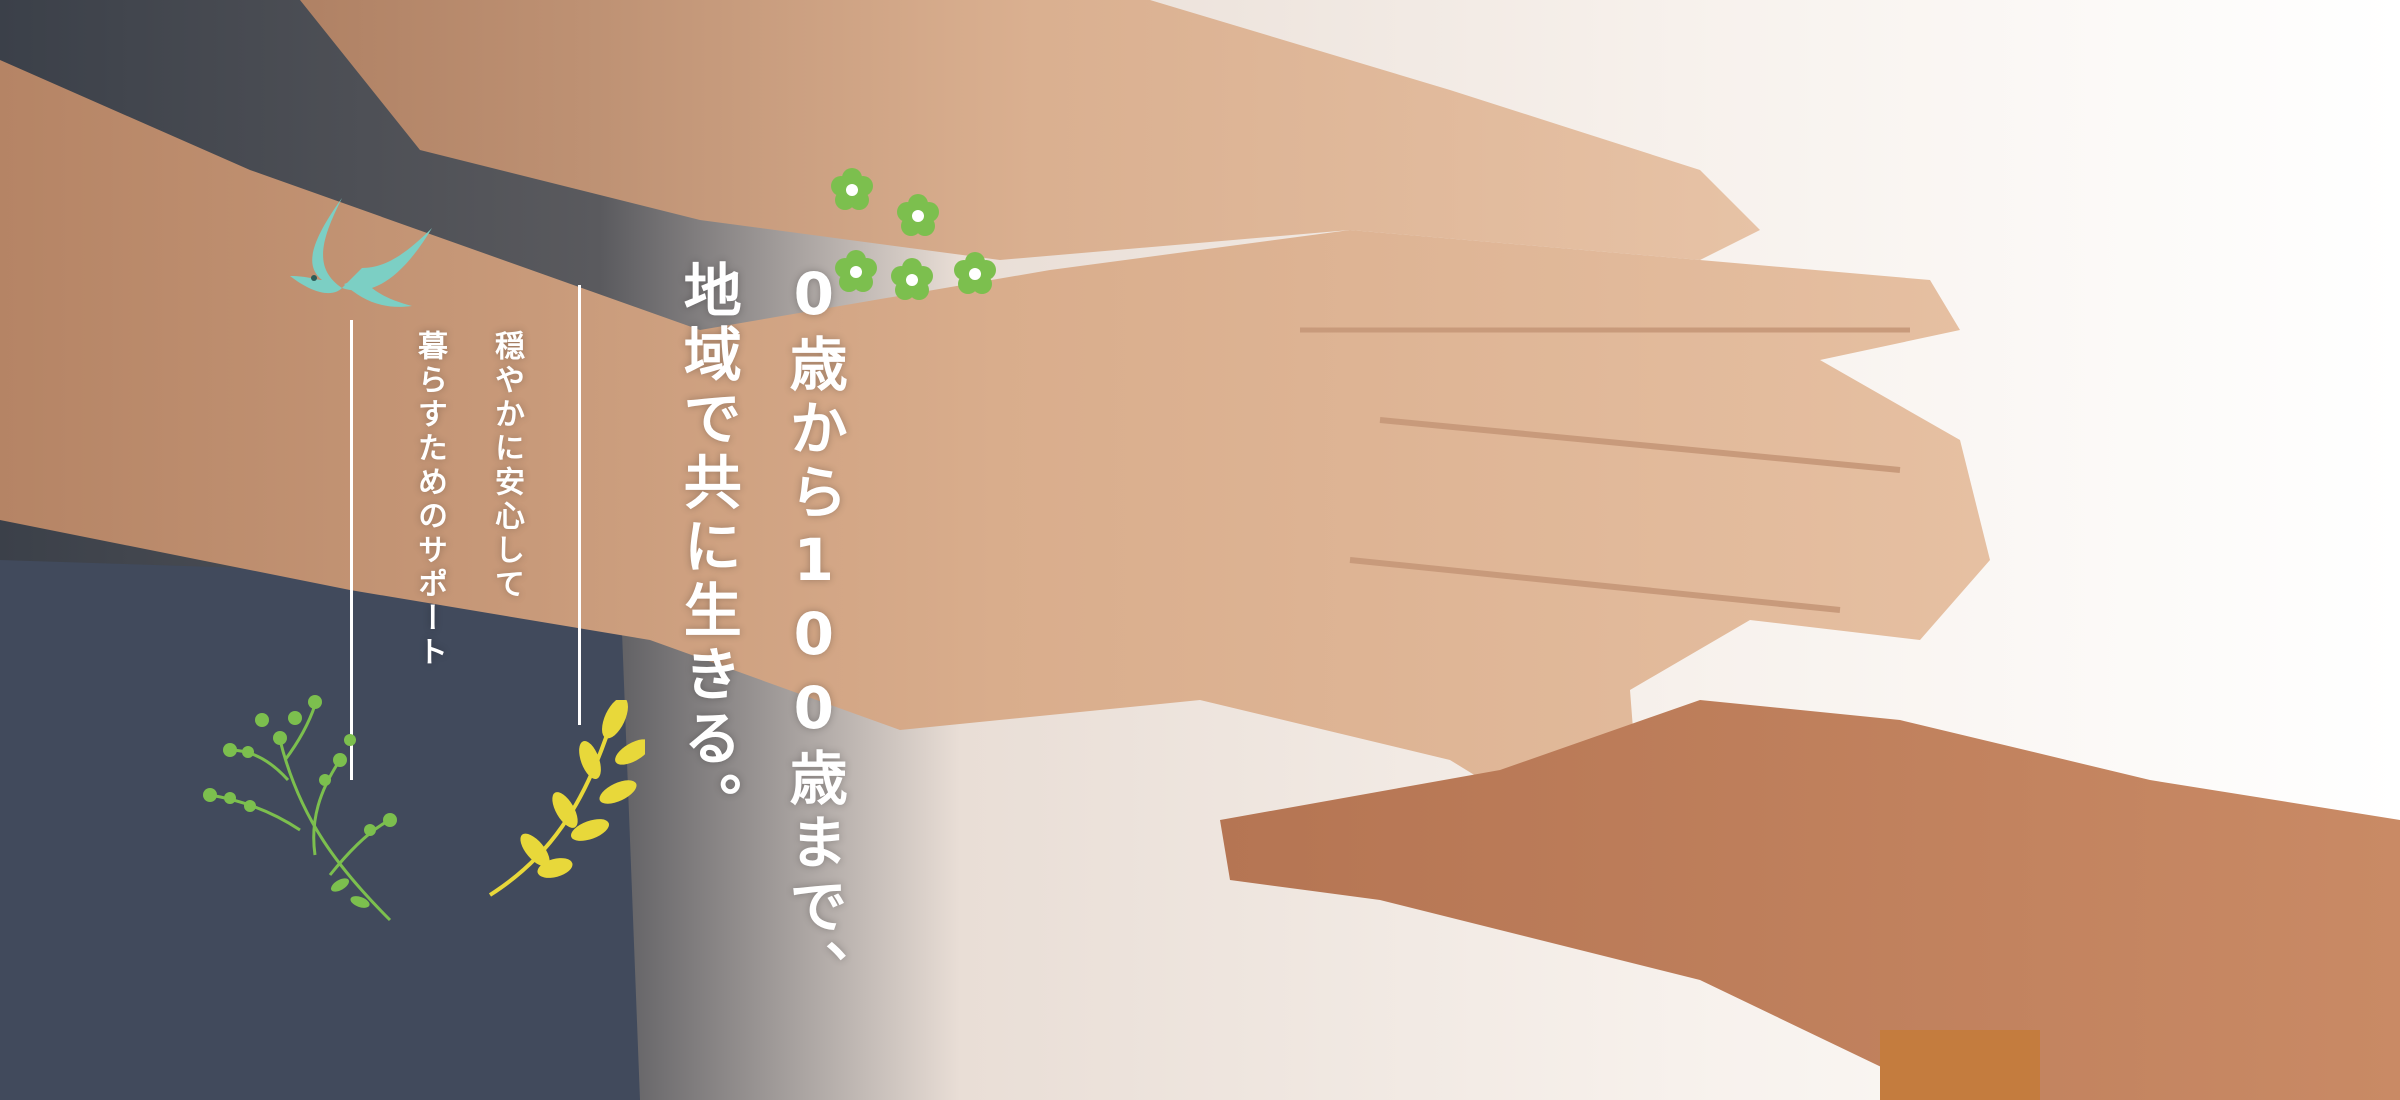 The image size is (2400, 1100). I want to click on headline-line-1: 0歳から100歳まで、, so click(813, 632).